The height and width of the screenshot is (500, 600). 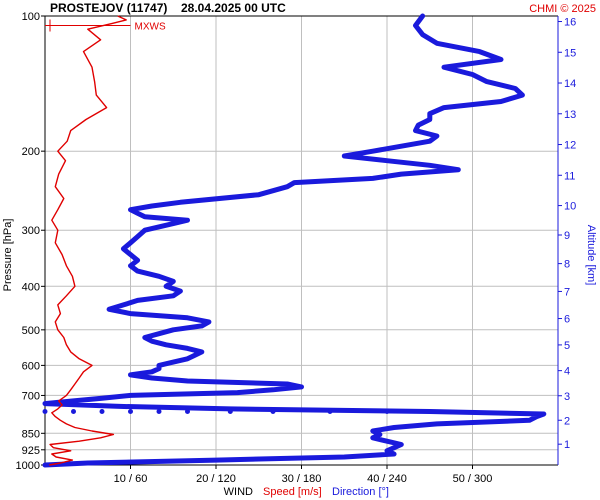 I want to click on y-tick-label: 700, so click(x=31, y=396).